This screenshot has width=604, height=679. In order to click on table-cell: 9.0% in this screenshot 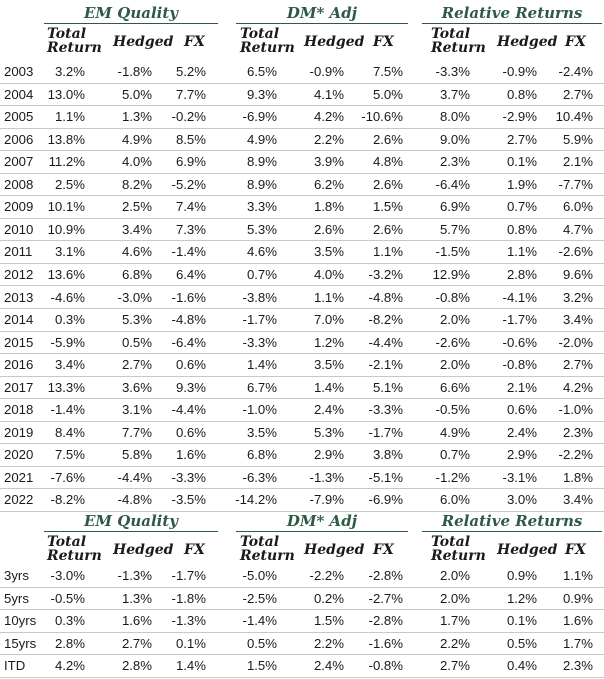, I will do `click(454, 139)`.